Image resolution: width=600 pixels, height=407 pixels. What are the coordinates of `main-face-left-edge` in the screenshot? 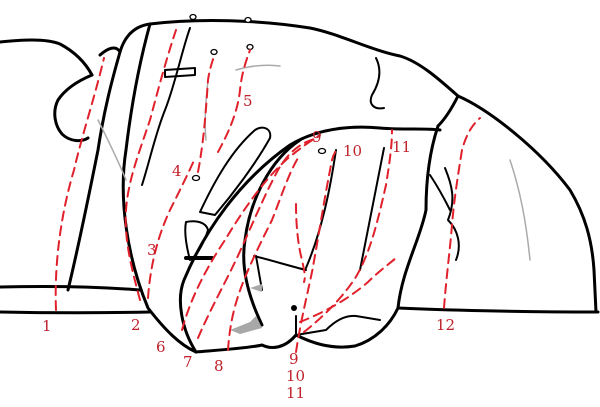 It's located at (159, 188).